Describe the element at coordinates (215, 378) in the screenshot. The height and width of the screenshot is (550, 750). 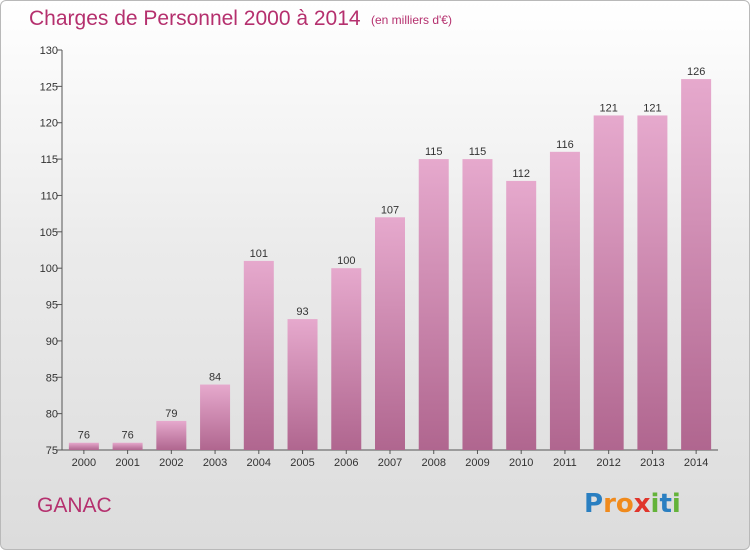
I see `data-label: 84` at that location.